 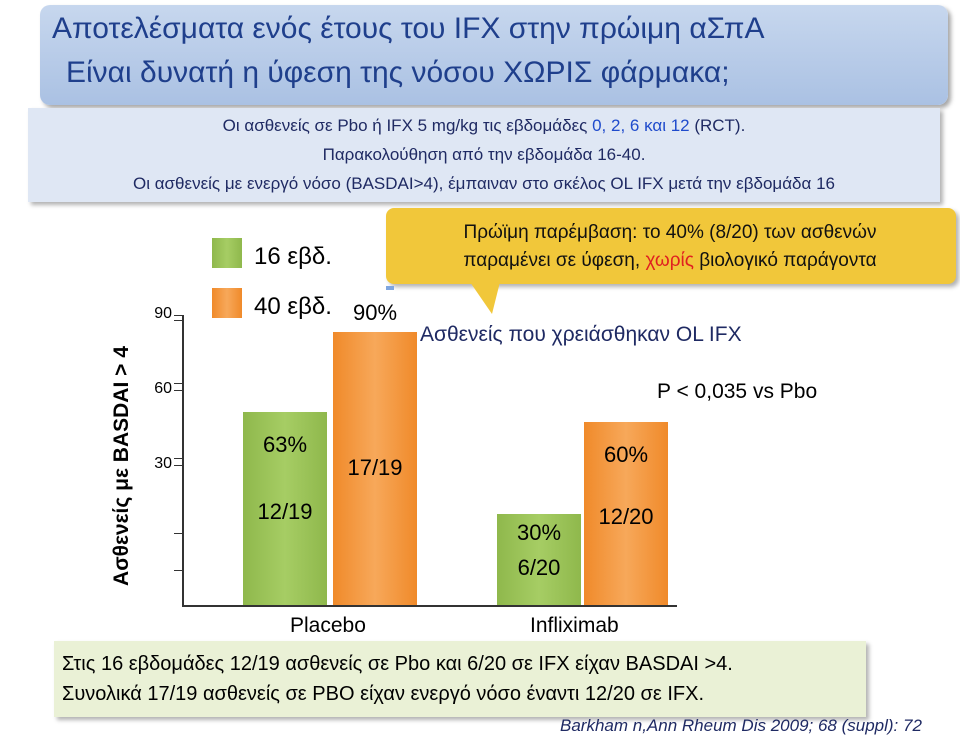 I want to click on callout-pointer, so click(x=485, y=298).